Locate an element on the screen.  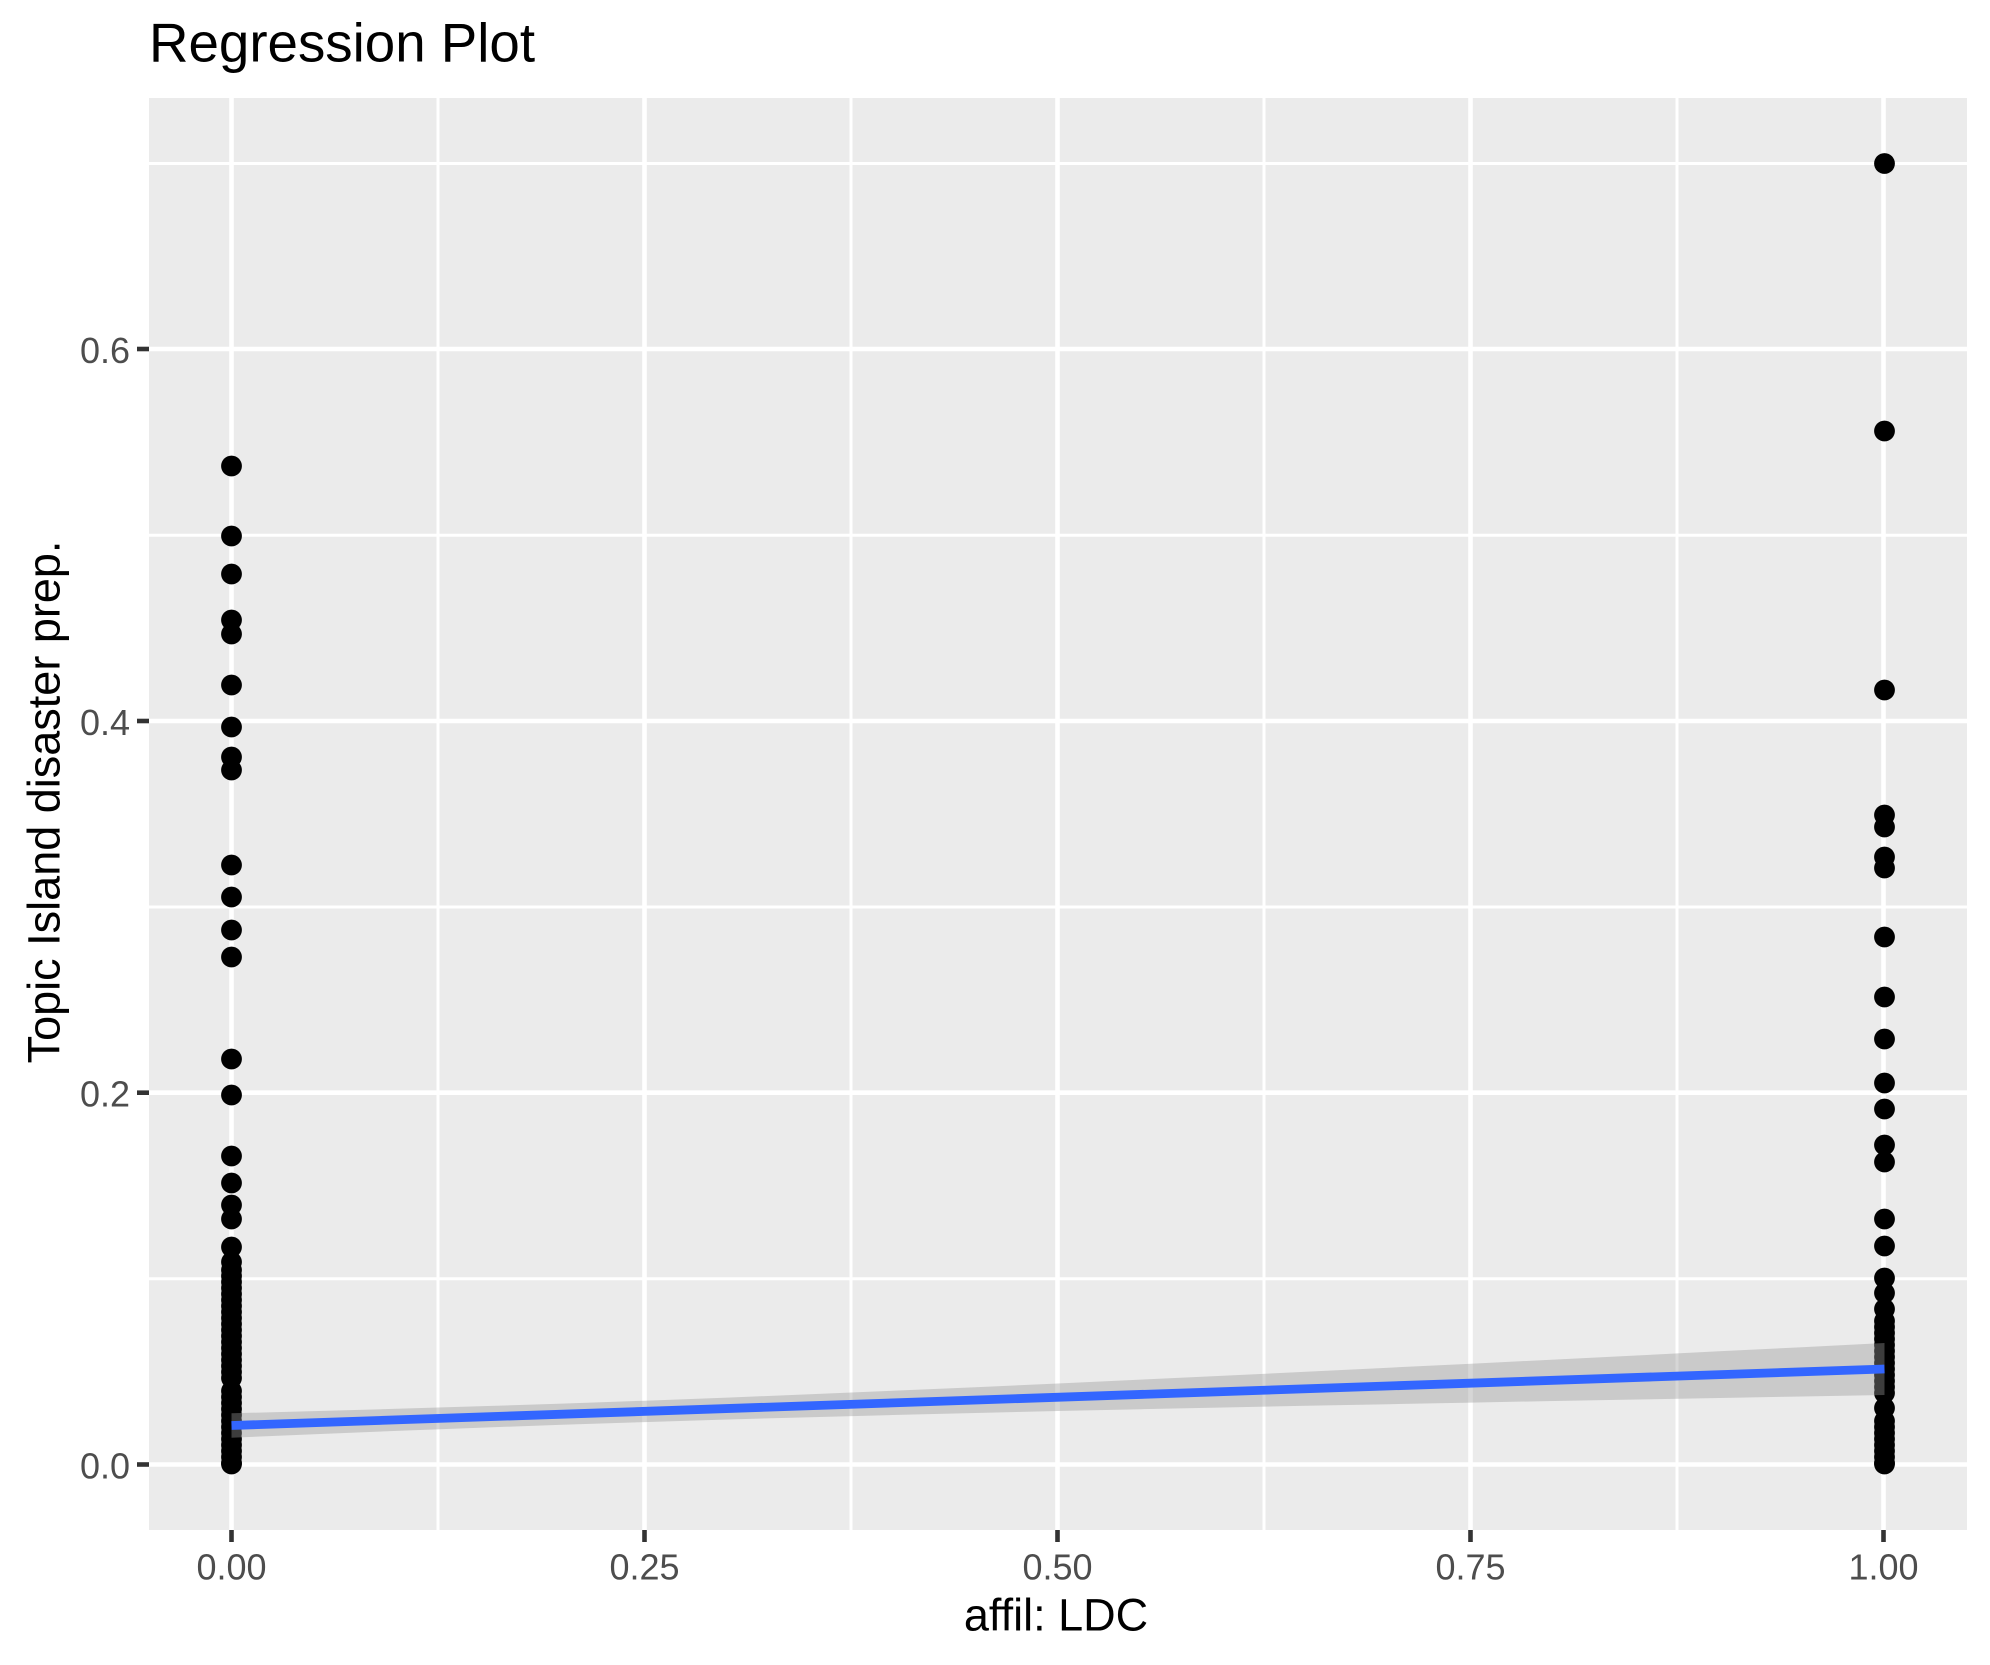
svg-text: 0.4 is located at coordinates (105, 722).